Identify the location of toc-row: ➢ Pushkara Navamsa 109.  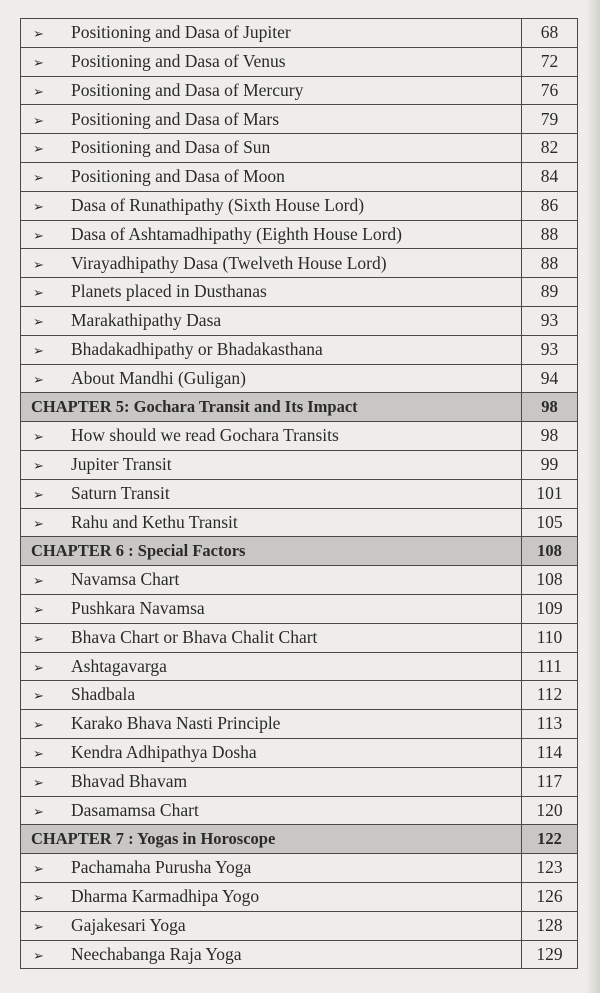
(299, 608).